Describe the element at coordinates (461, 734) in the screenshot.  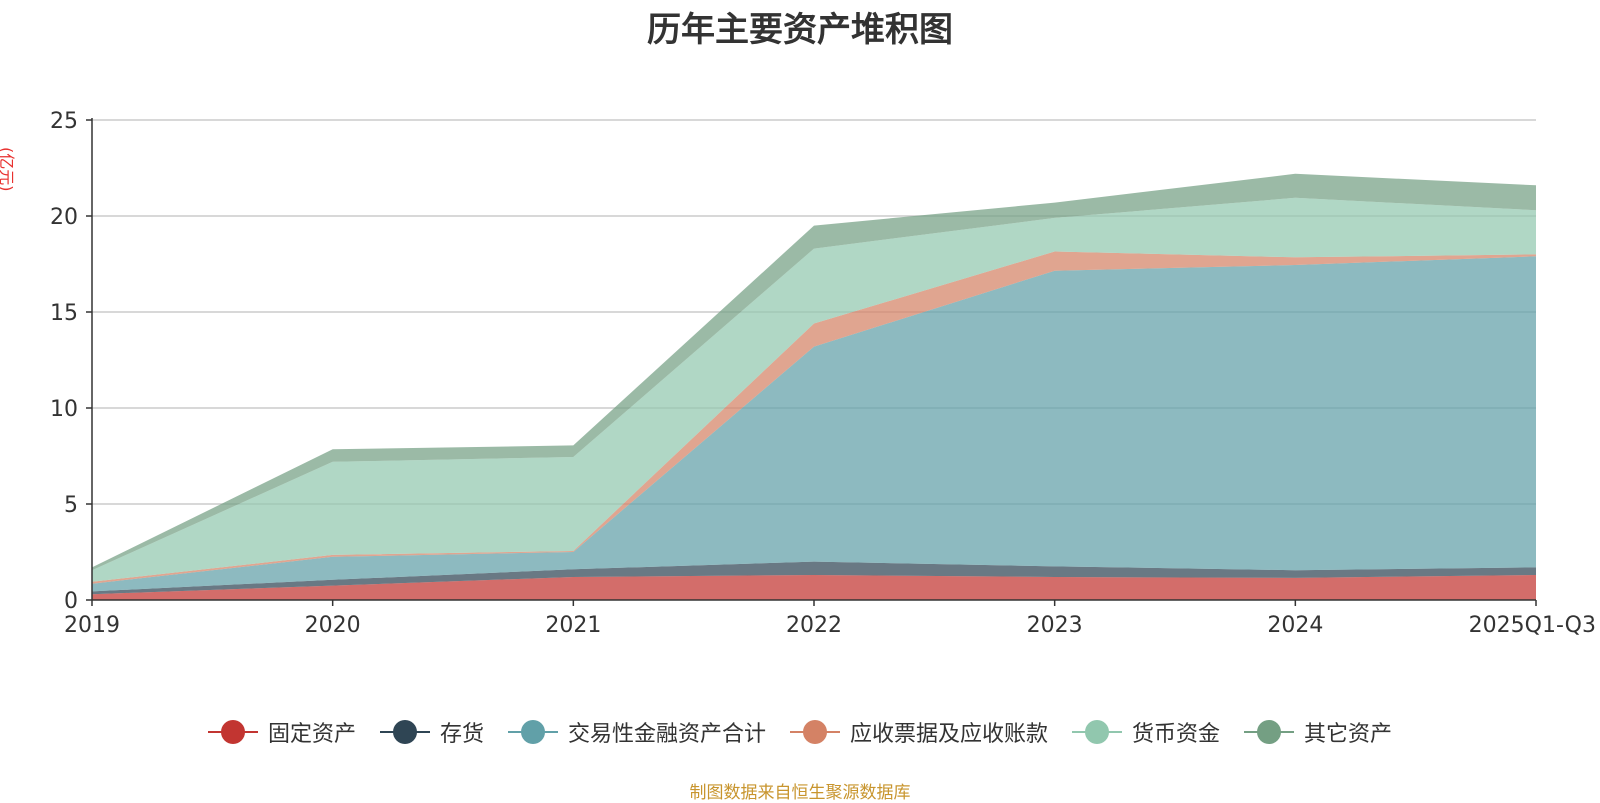
I see `legend-label: 存货` at that location.